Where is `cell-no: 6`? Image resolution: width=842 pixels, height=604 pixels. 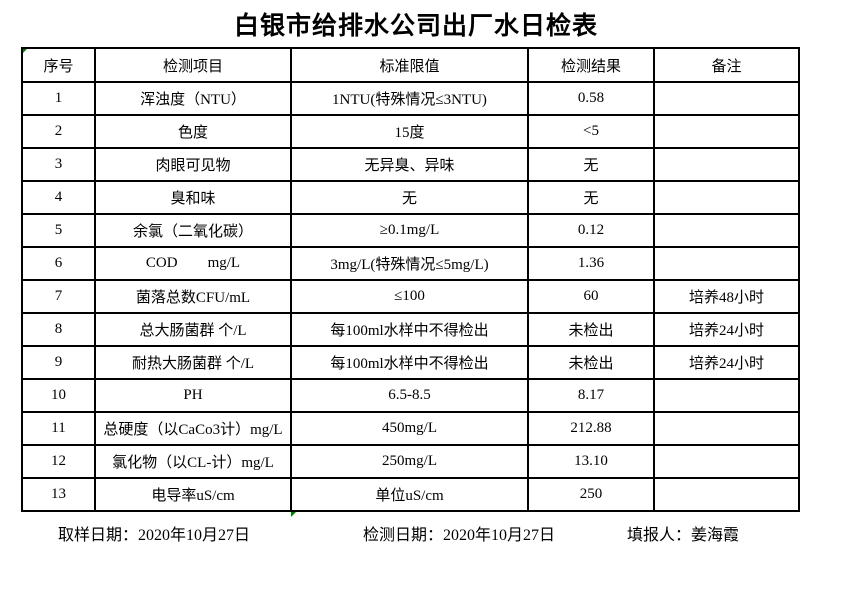
cell-no: 6 is located at coordinates (58, 263).